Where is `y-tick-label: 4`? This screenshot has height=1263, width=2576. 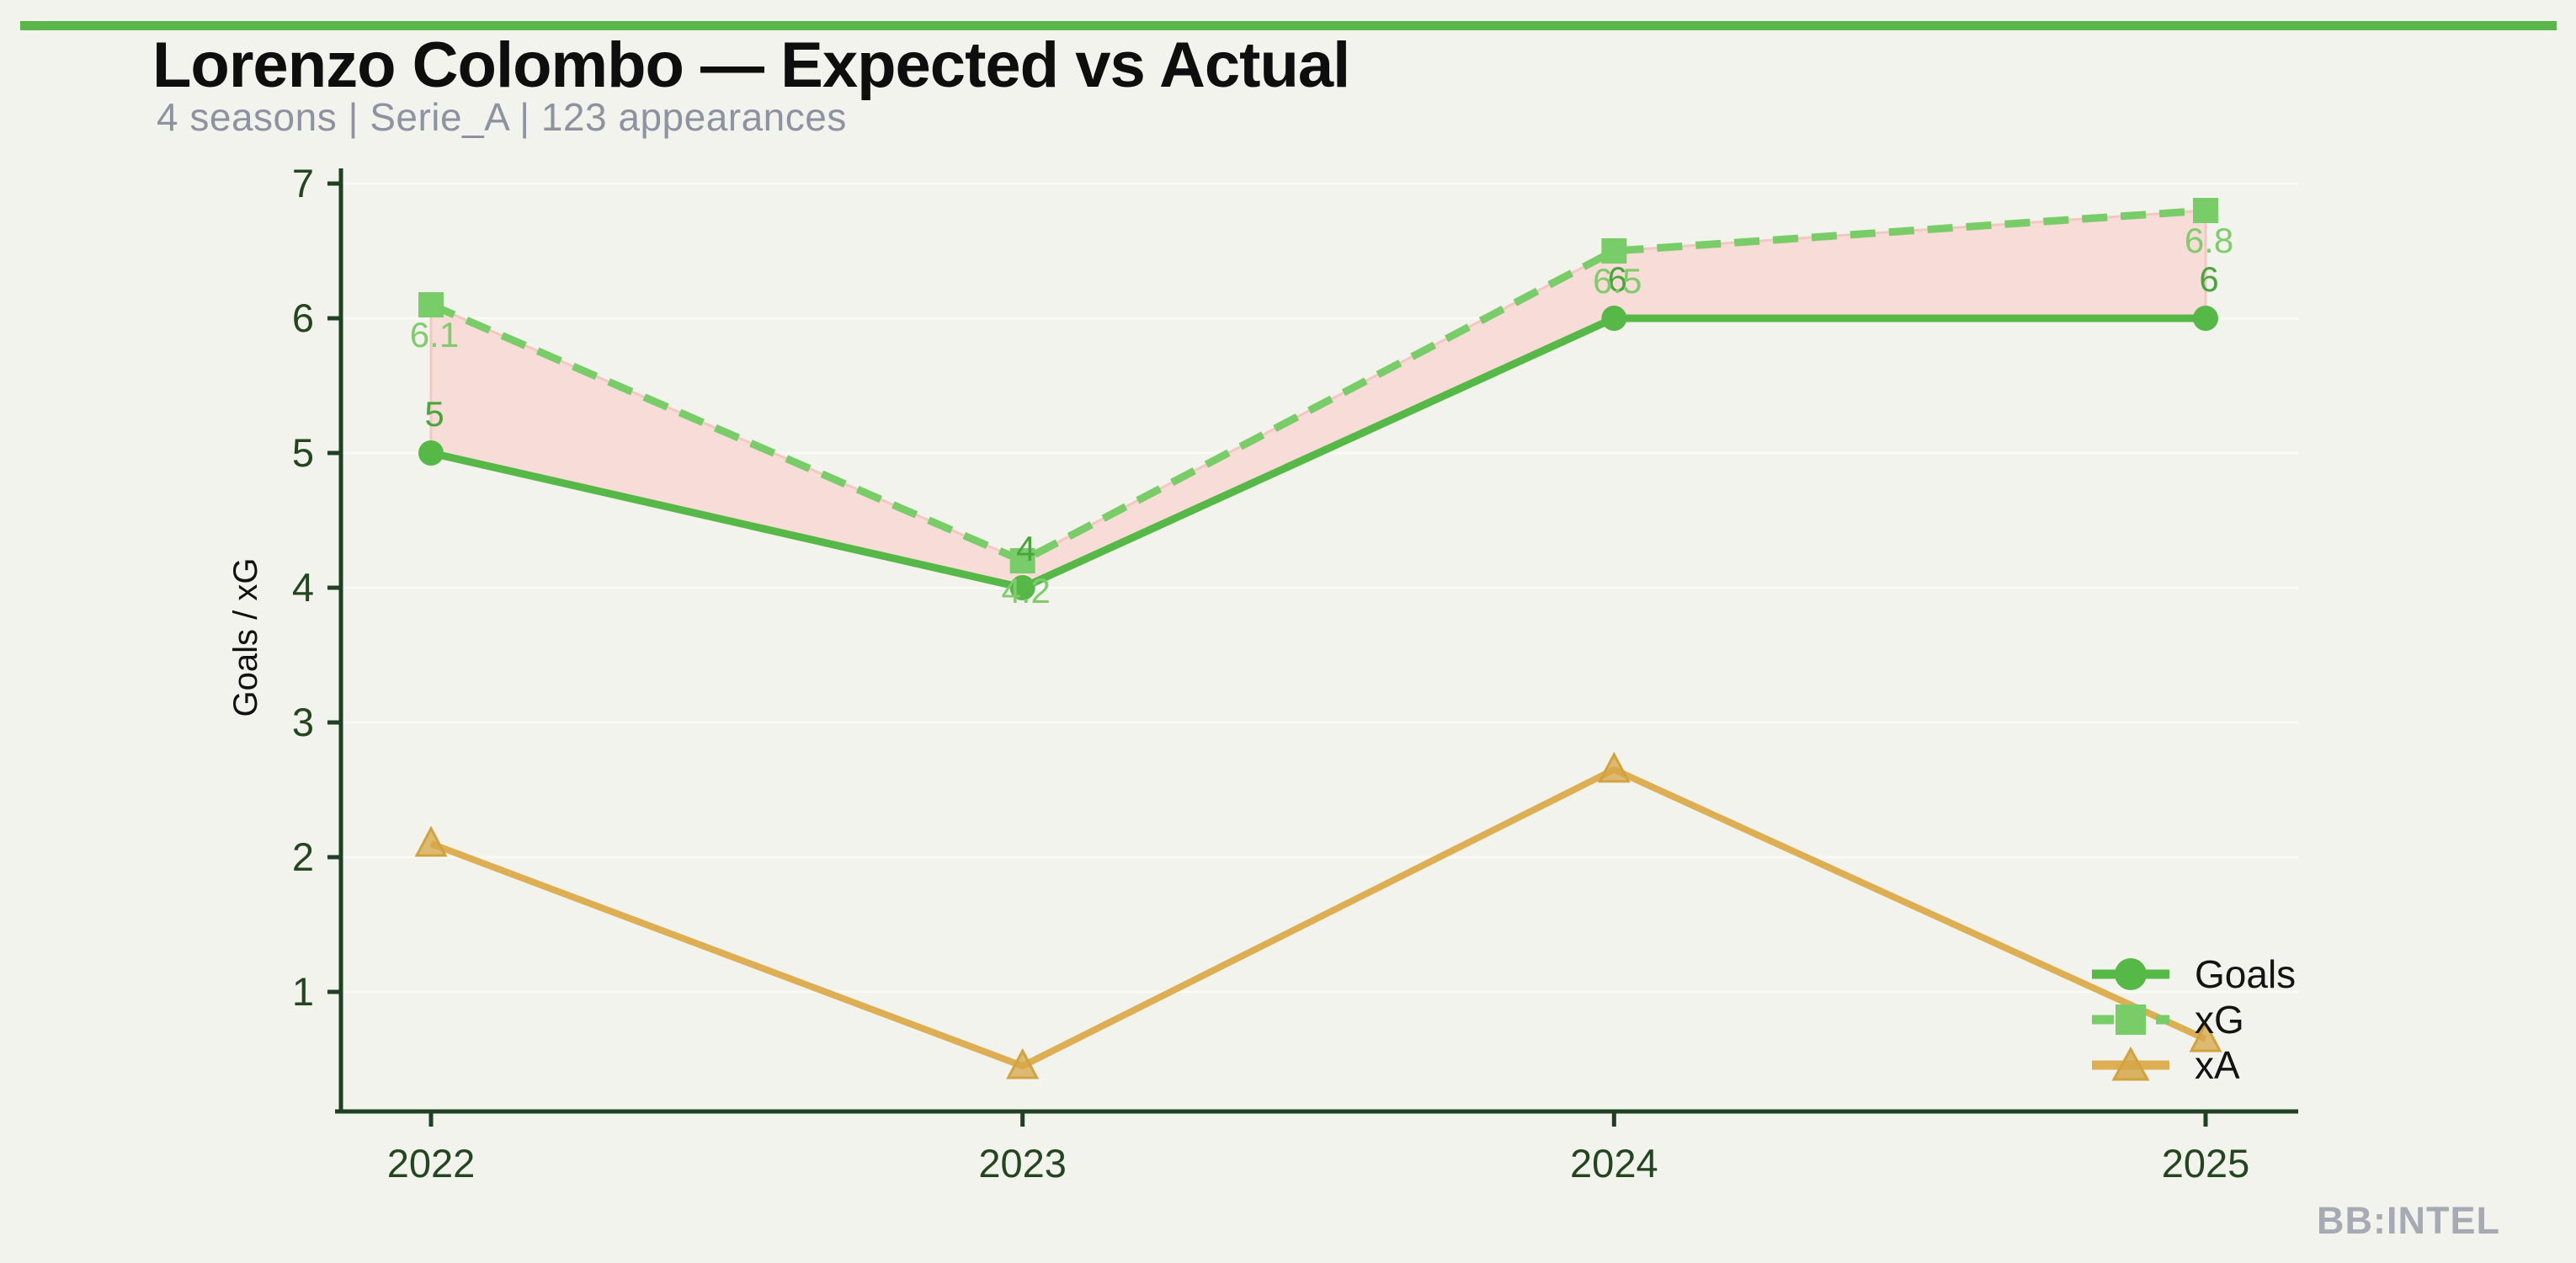
y-tick-label: 4 is located at coordinates (303, 587).